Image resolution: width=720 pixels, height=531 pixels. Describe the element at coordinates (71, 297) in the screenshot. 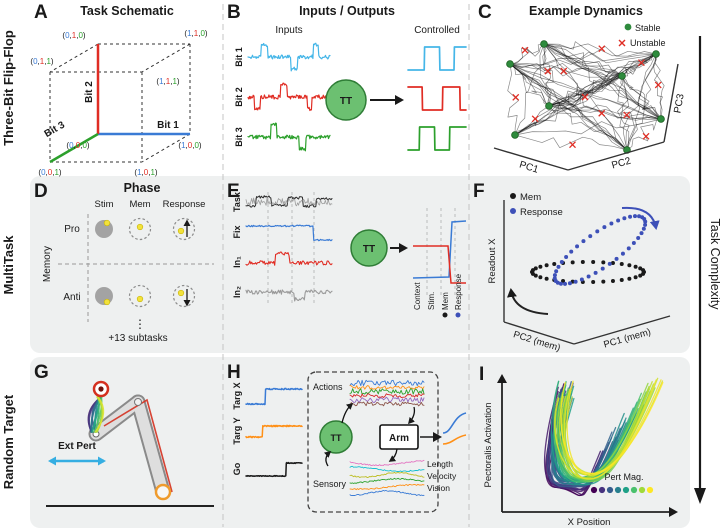

I see `row-anti-label: Anti` at that location.